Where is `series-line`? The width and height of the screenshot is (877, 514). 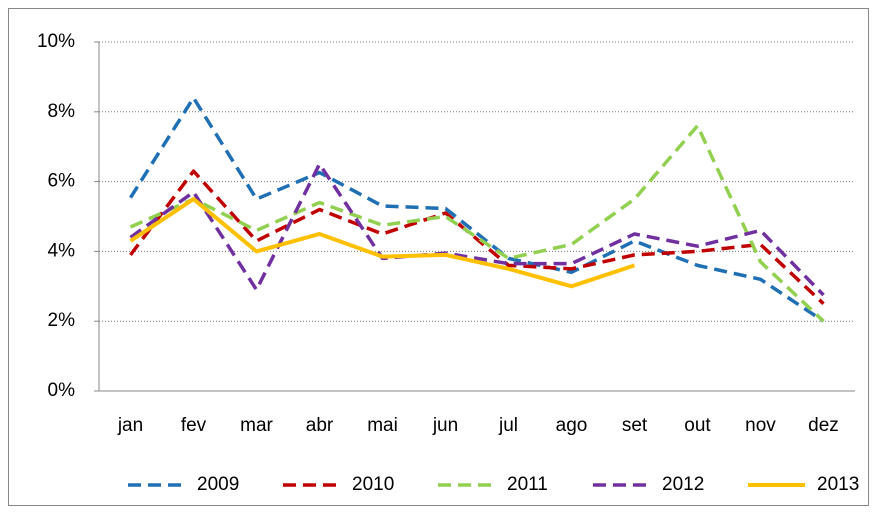 series-line is located at coordinates (382, 243).